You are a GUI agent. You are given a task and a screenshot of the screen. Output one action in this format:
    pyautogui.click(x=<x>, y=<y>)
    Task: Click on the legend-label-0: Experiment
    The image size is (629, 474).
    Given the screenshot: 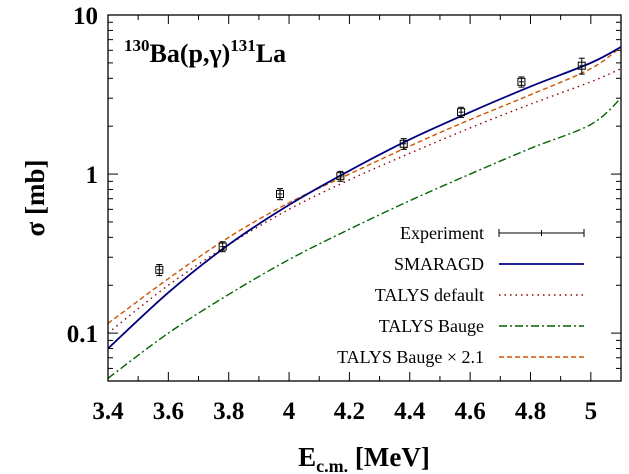 What is the action you would take?
    pyautogui.click(x=442, y=233)
    